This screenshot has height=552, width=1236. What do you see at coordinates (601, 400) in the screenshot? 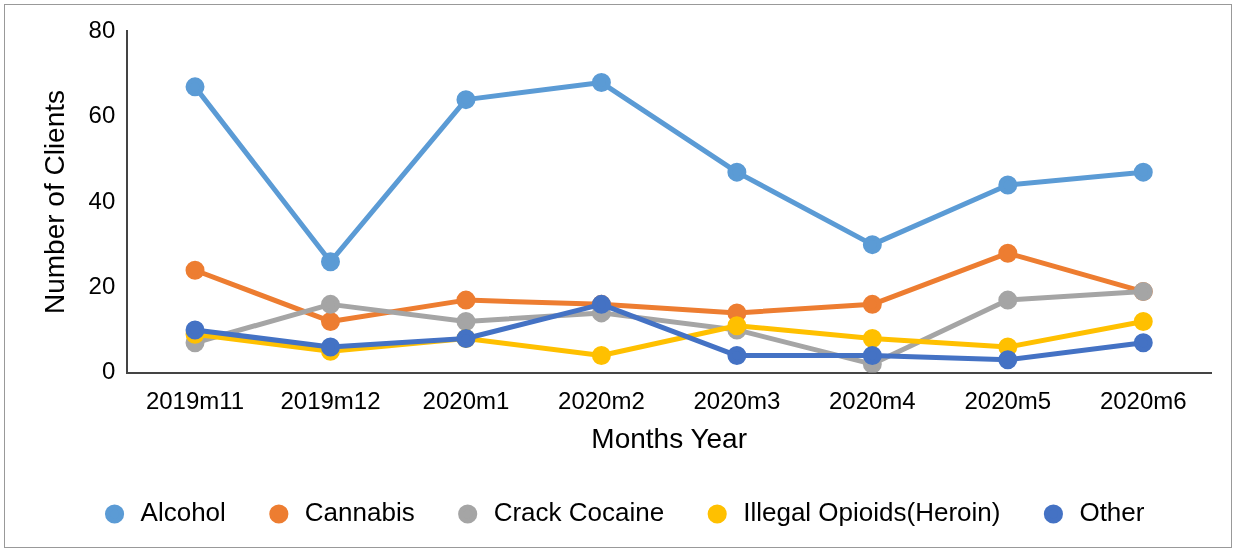
I see `x-tick-label: 2020m2` at bounding box center [601, 400].